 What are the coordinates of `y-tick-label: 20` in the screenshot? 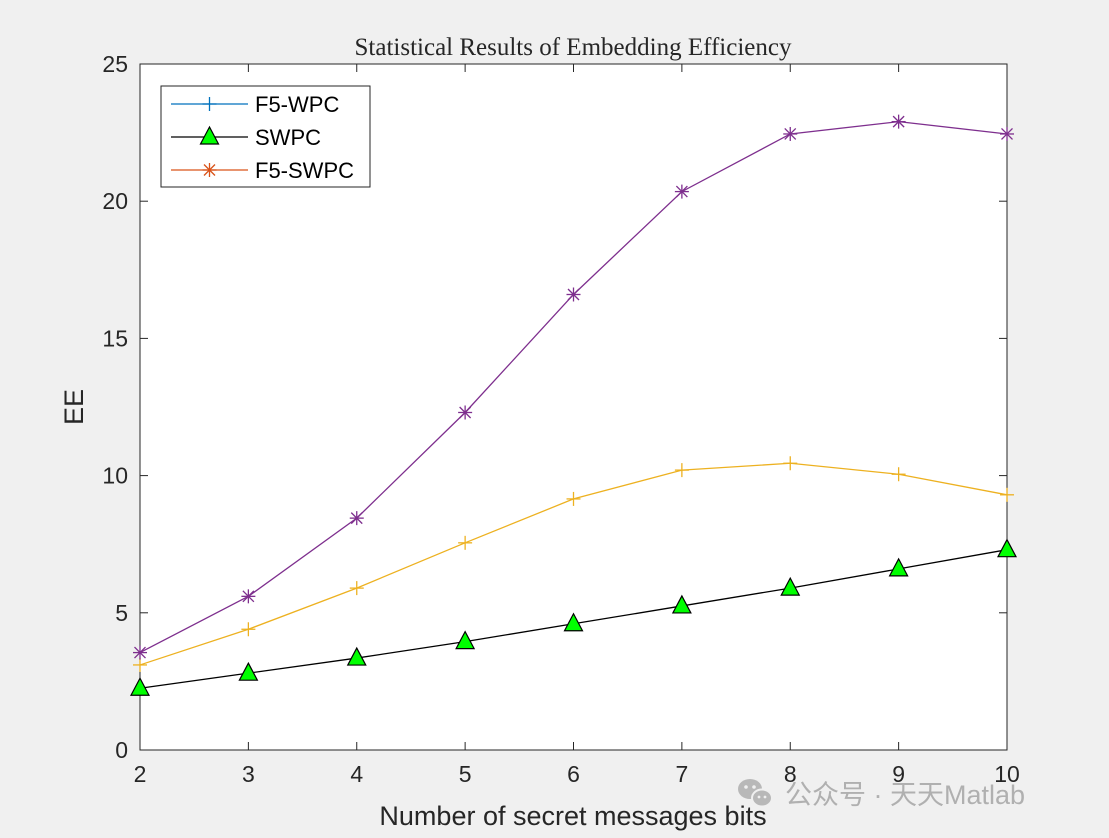 It's located at (115, 201).